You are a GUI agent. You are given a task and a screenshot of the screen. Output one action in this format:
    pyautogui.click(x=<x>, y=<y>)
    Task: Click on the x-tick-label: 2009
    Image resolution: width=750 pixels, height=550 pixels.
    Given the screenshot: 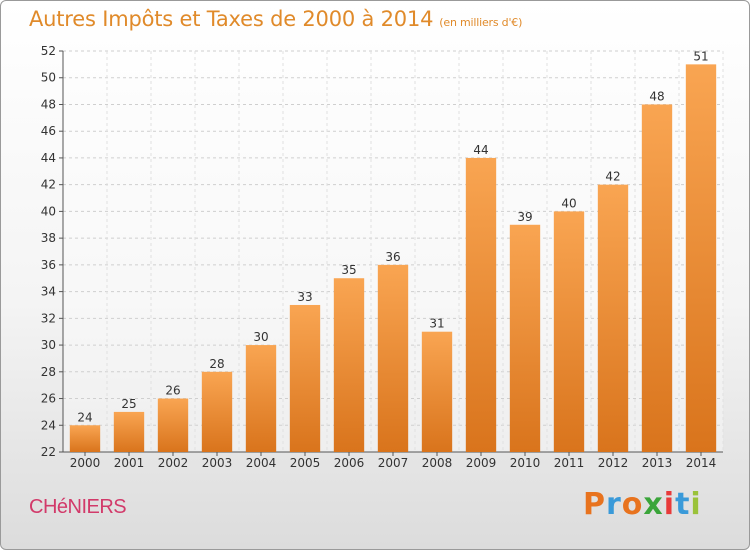 What is the action you would take?
    pyautogui.click(x=481, y=463)
    